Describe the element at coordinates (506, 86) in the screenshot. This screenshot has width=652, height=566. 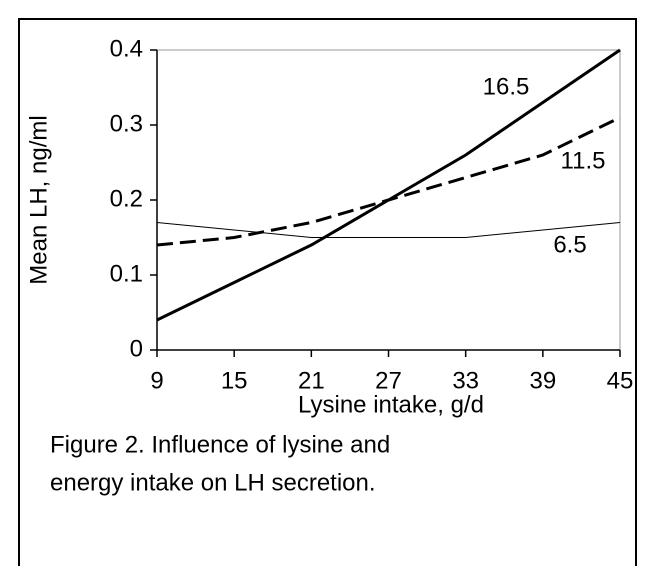
I see `series-label: 16.5` at that location.